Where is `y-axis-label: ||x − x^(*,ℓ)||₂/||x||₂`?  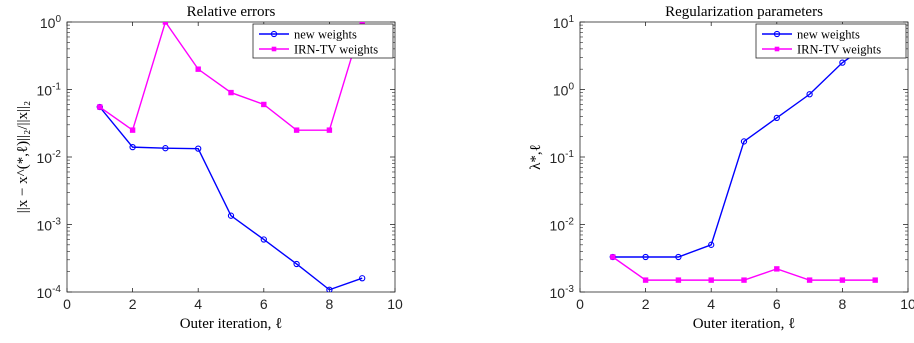 y-axis-label: ||x − x^(*,ℓ)||₂/||x||₂ is located at coordinates (23, 157).